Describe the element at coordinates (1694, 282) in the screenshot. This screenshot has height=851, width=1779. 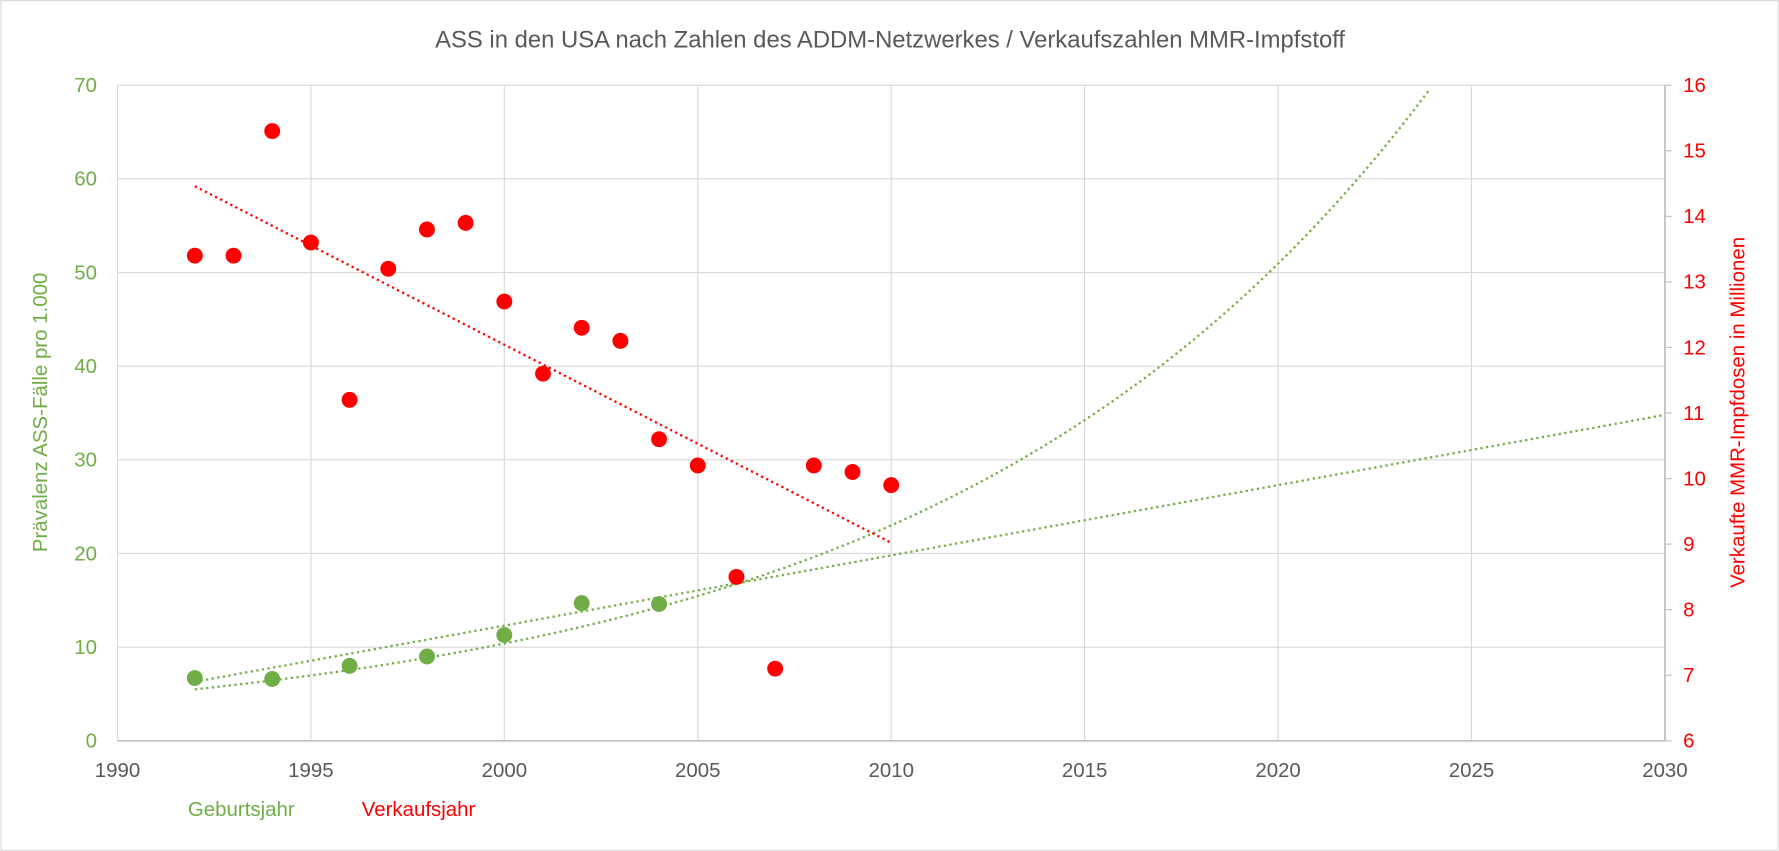
I see `y-right-tick-label: 13` at that location.